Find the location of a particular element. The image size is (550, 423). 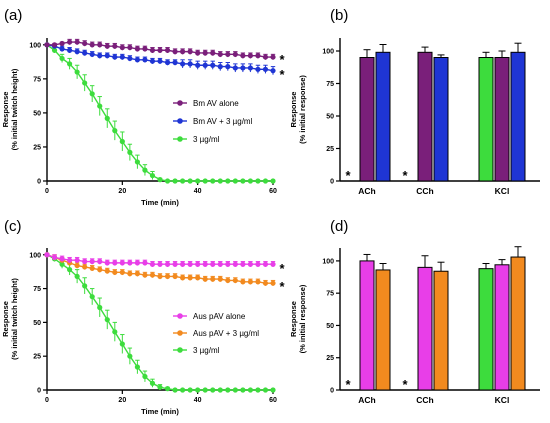

y-axis-label: (% initial twitch height) is located at coordinates (14, 109).